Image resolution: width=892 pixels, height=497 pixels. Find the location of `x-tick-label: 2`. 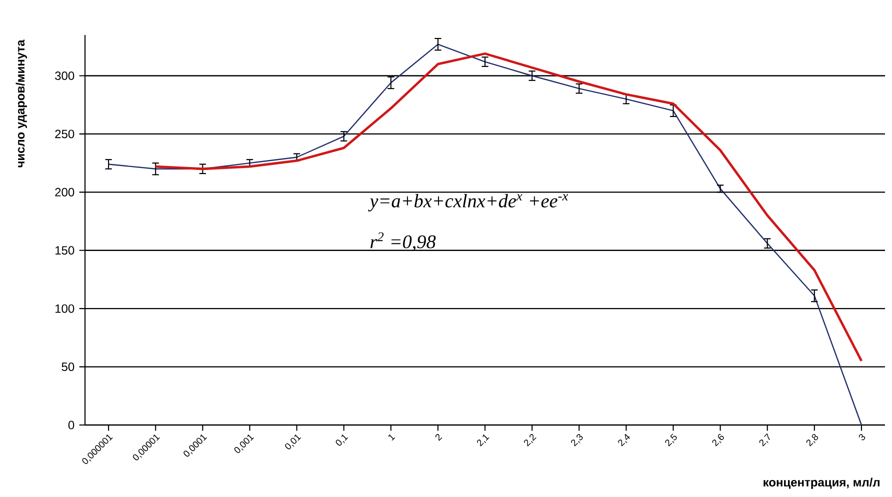

x-tick-label: 2 is located at coordinates (438, 437).